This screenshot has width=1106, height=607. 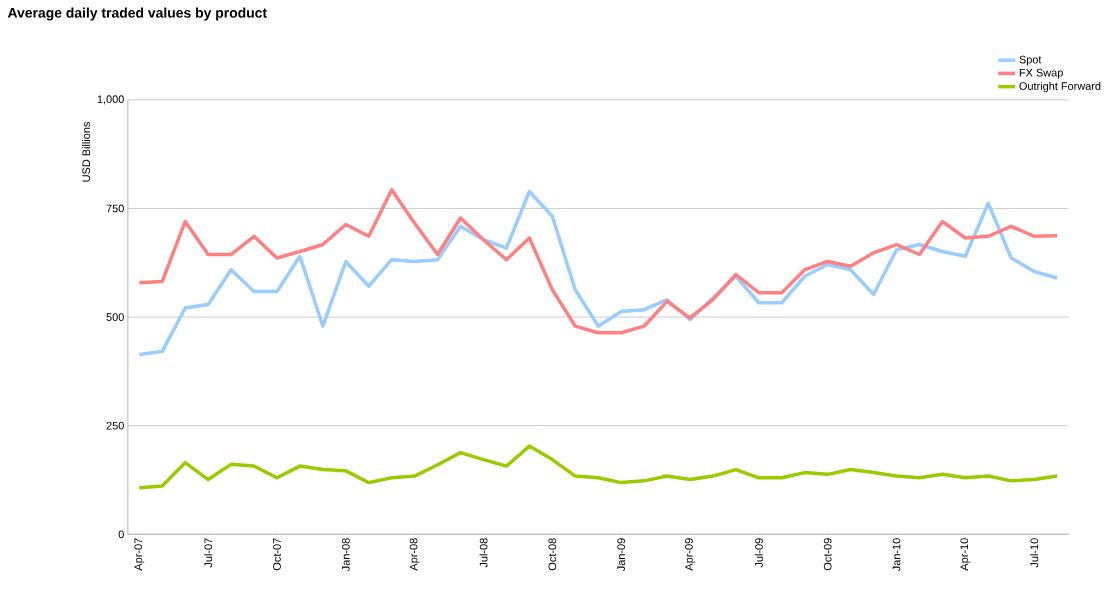 I want to click on x-tick-label: Apr-09, so click(x=690, y=554).